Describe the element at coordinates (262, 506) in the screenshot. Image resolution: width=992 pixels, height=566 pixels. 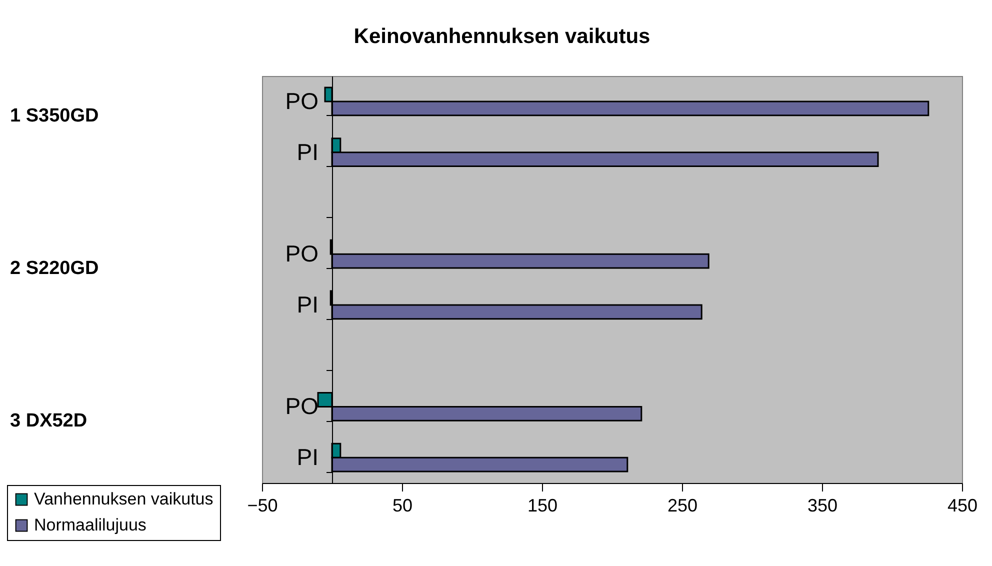
I see `x-tick-label: −50` at that location.